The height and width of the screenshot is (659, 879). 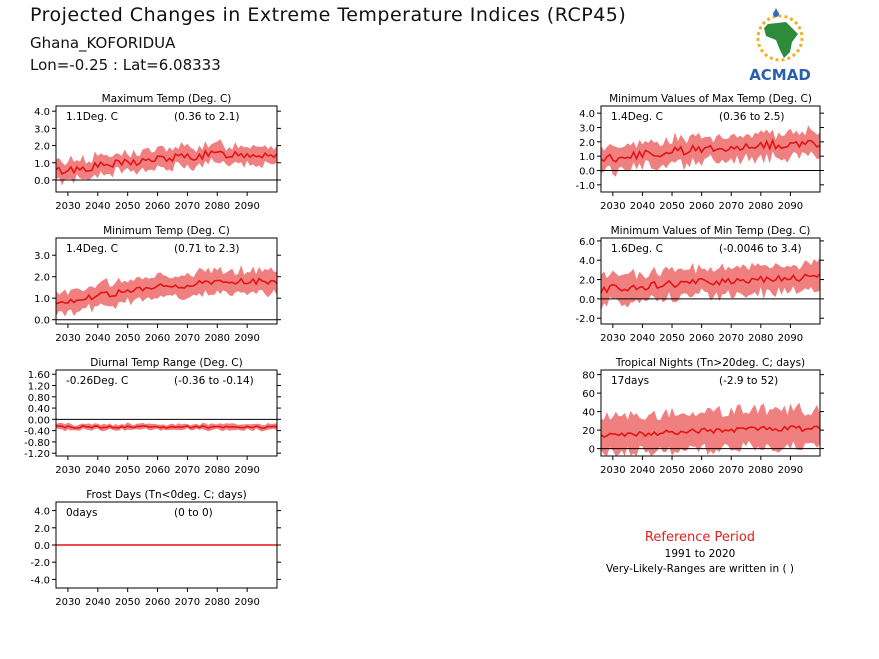 What do you see at coordinates (588, 394) in the screenshot?
I see `y-tick-label: 60` at bounding box center [588, 394].